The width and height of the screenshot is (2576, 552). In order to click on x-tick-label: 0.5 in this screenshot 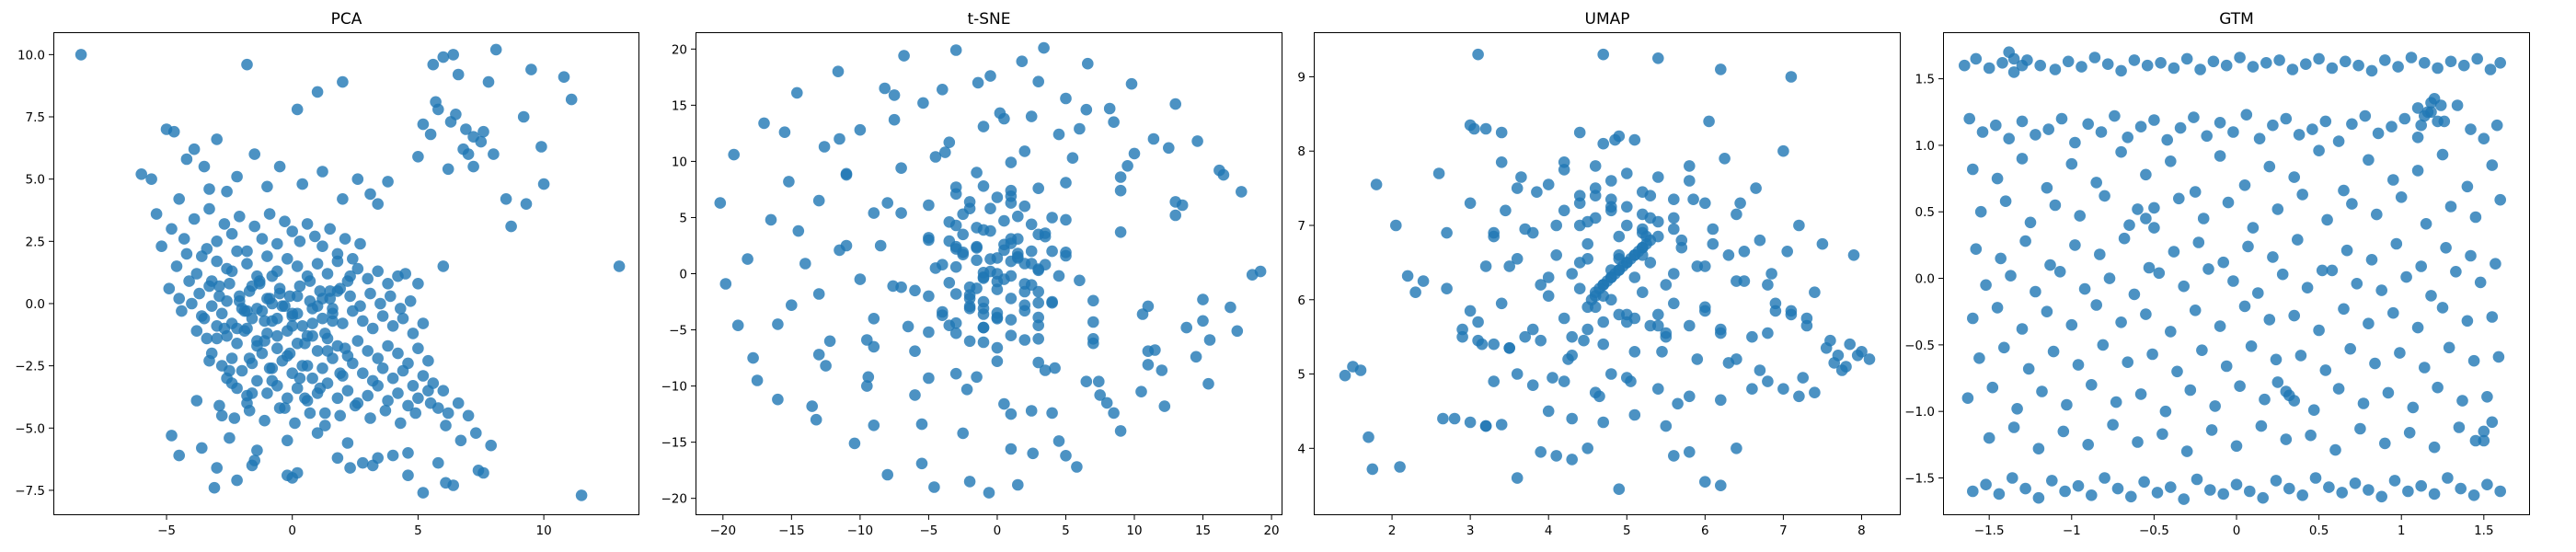, I will do `click(2319, 530)`.